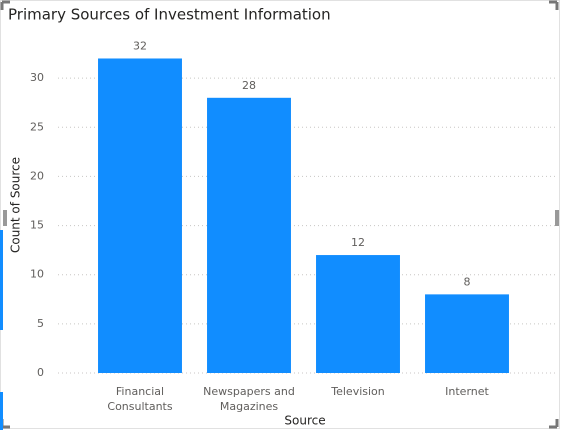 The height and width of the screenshot is (430, 561). I want to click on data-label: 32, so click(140, 45).